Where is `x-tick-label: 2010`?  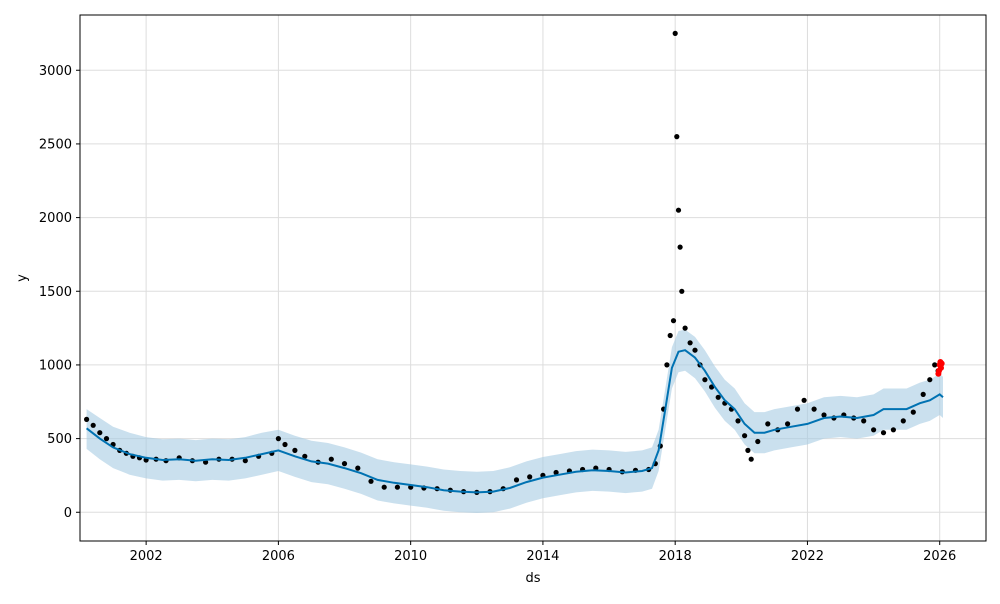 x-tick-label: 2010 is located at coordinates (410, 556).